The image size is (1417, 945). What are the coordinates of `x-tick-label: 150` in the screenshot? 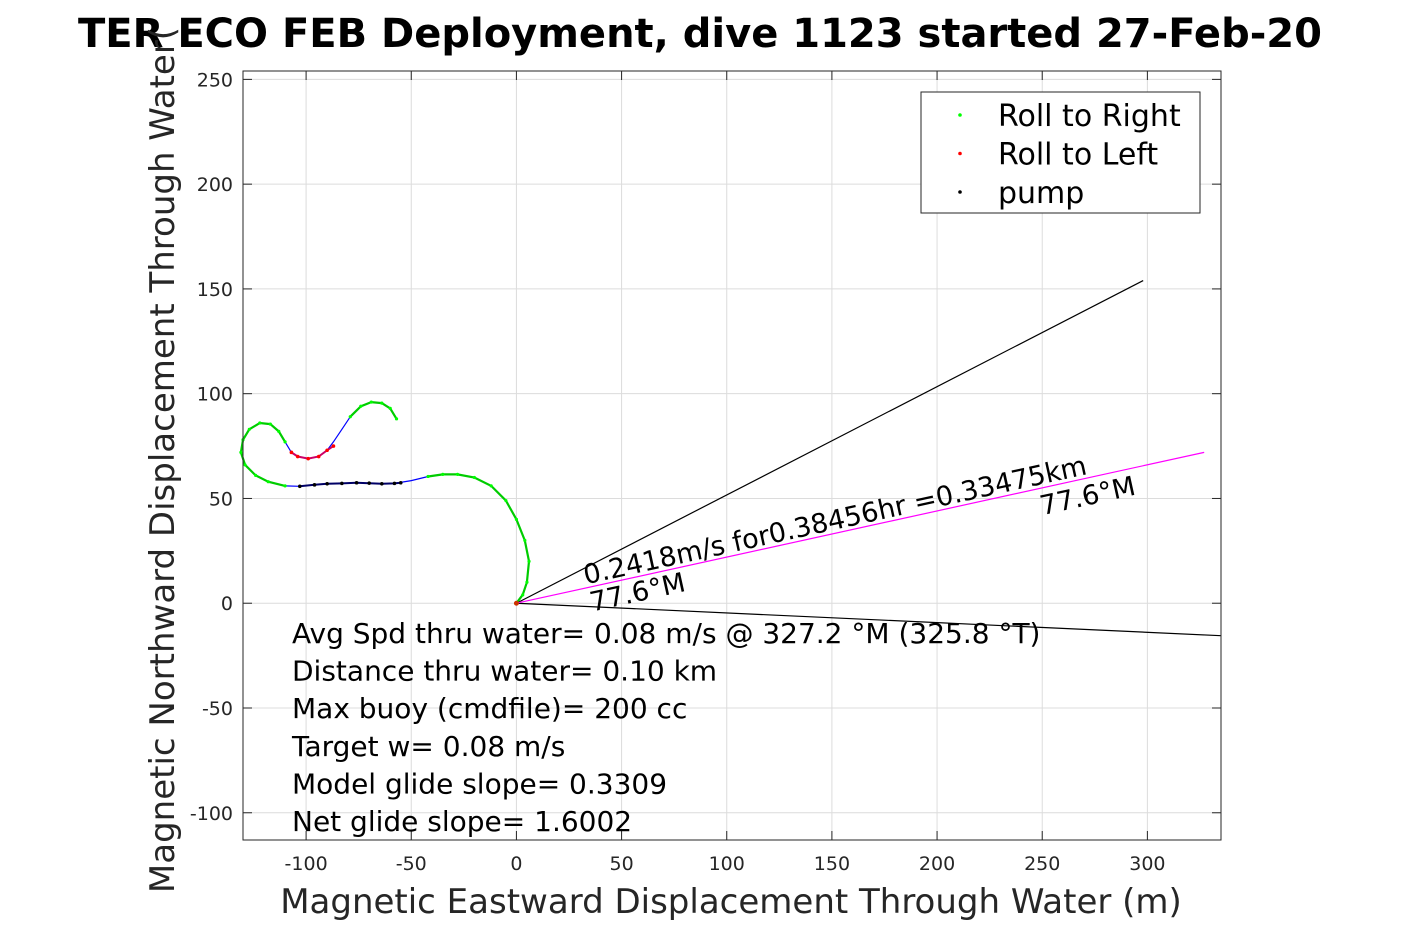 It's located at (832, 864).